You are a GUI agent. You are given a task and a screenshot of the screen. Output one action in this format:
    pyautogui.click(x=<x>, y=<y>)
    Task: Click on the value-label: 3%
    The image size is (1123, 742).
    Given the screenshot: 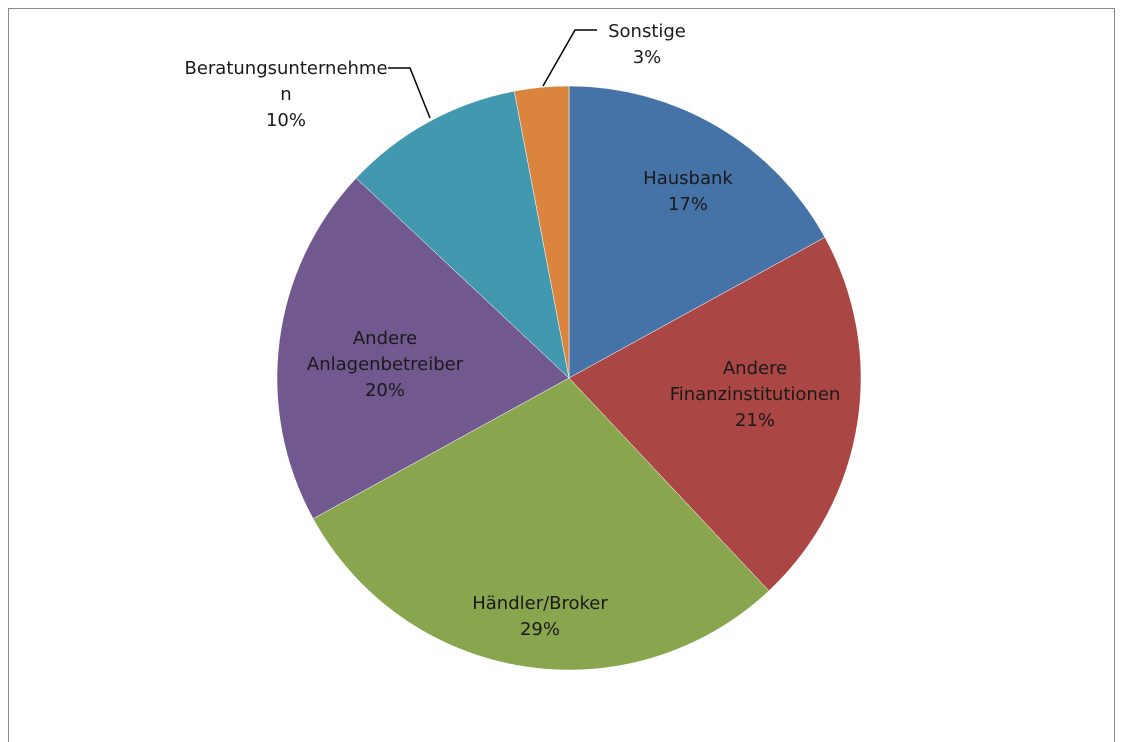 What is the action you would take?
    pyautogui.click(x=647, y=57)
    